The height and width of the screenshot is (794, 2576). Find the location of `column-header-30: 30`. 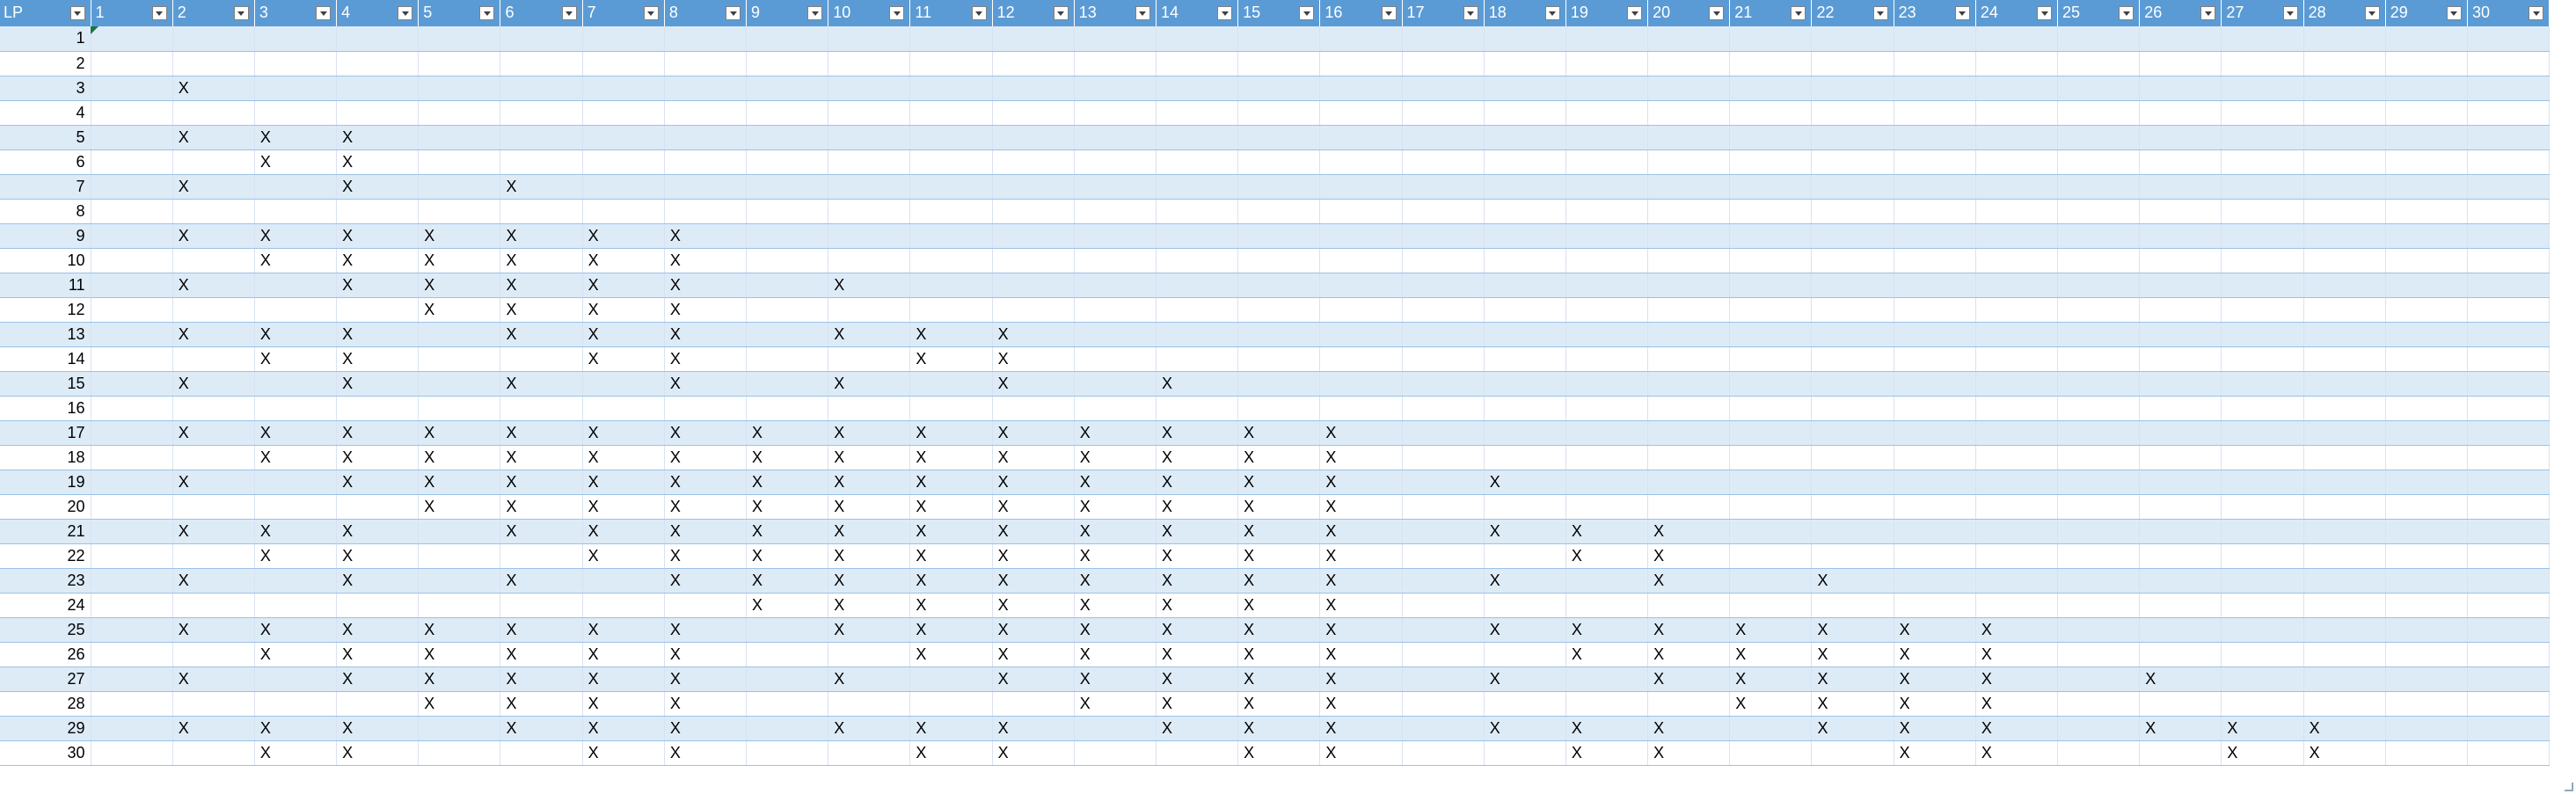

column-header-30: 30 is located at coordinates (2508, 13).